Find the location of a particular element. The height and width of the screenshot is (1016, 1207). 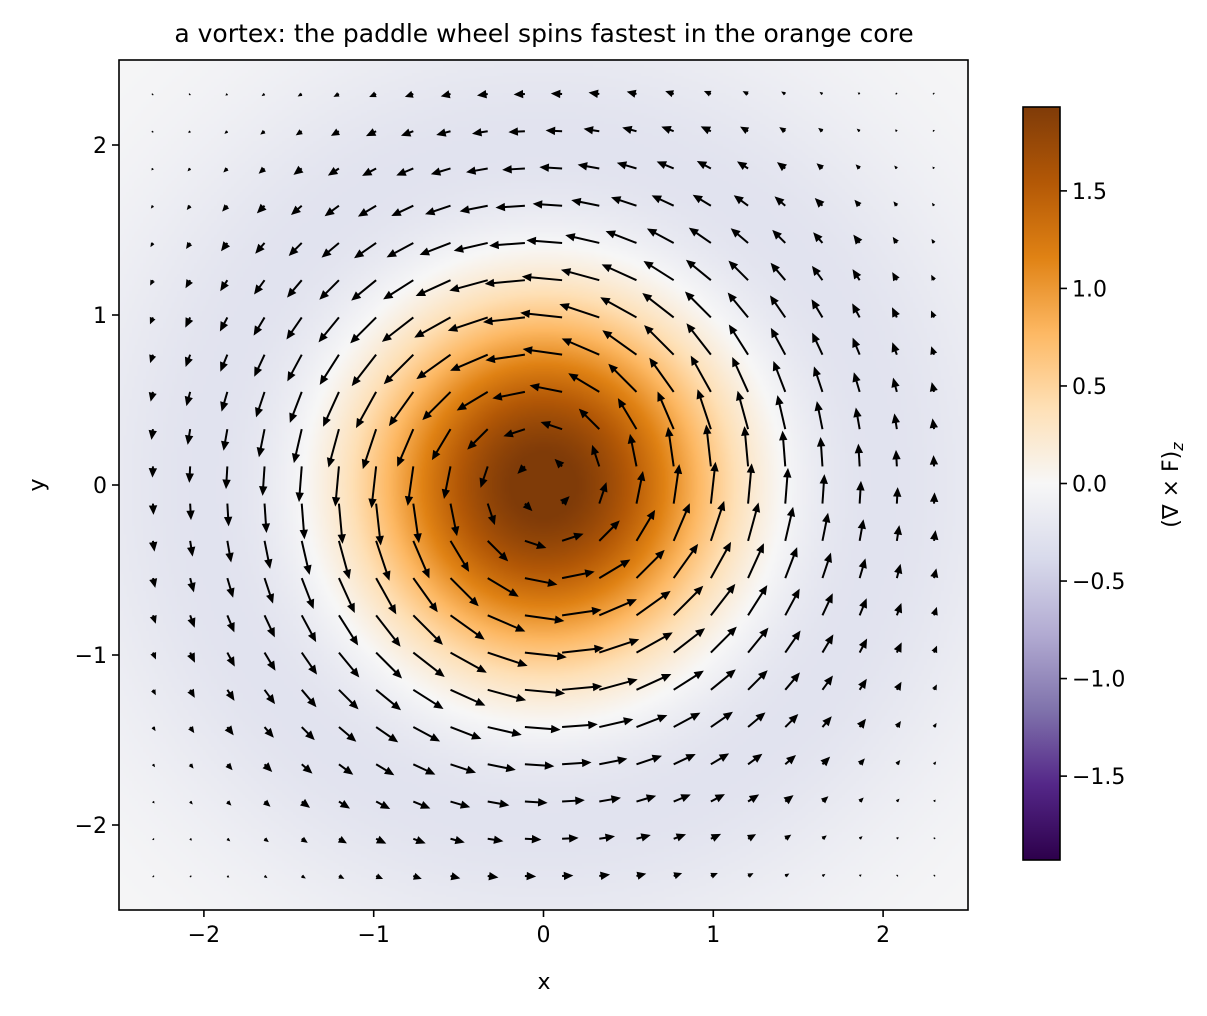

colorbar-label-subscript: z is located at coordinates (1177, 447).